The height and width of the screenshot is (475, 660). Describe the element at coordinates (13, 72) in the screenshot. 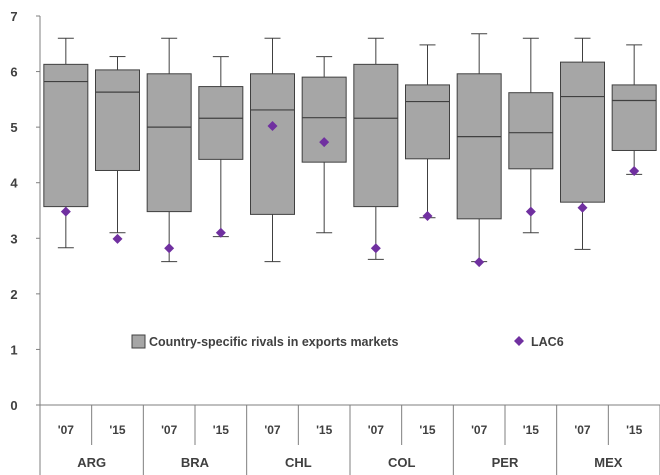

I see `y-tick-label: 6` at that location.